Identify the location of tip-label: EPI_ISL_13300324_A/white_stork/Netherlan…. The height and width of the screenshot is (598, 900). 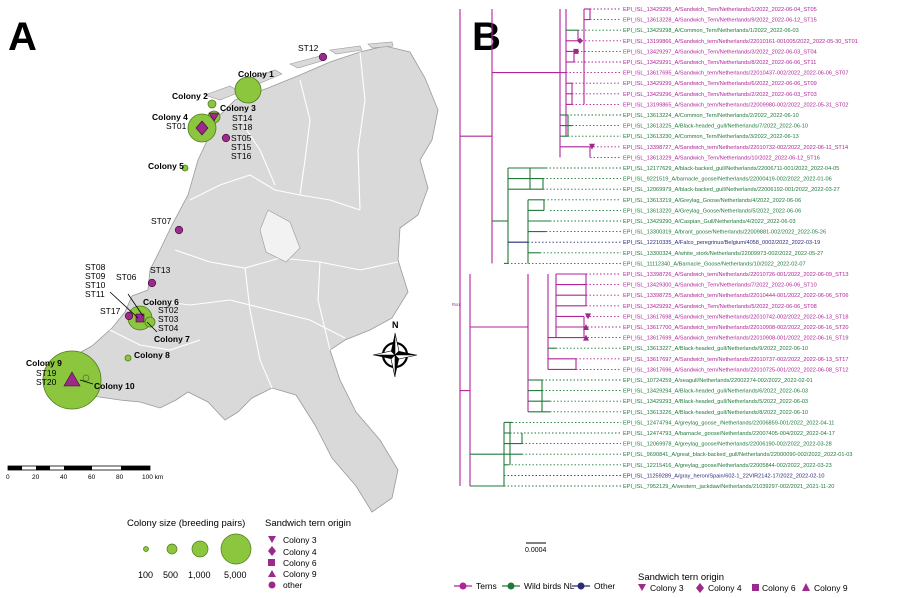
(723, 254).